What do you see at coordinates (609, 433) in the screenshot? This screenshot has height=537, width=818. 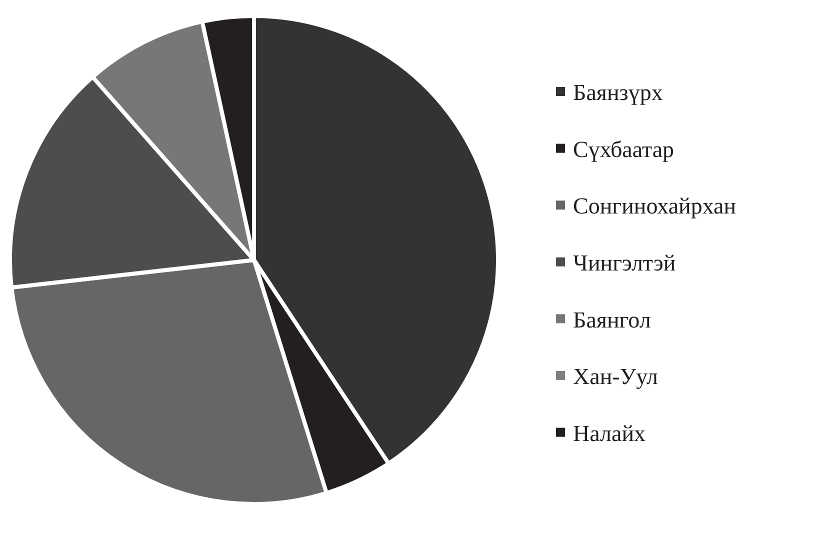 I see `legend-label: Налайх` at bounding box center [609, 433].